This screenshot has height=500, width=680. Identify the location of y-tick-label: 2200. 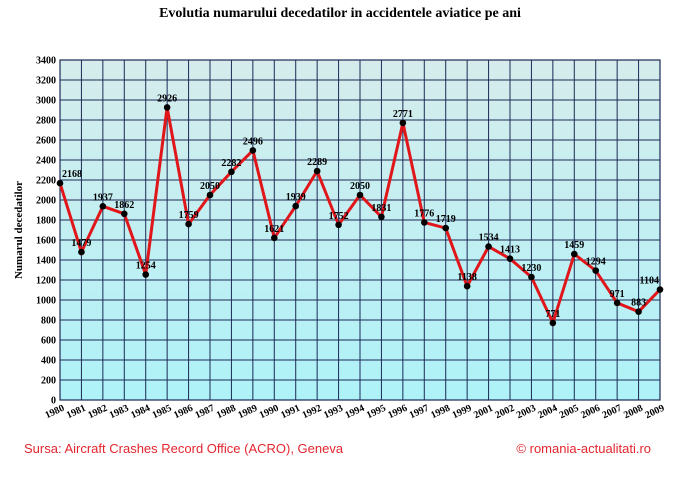
(46, 181).